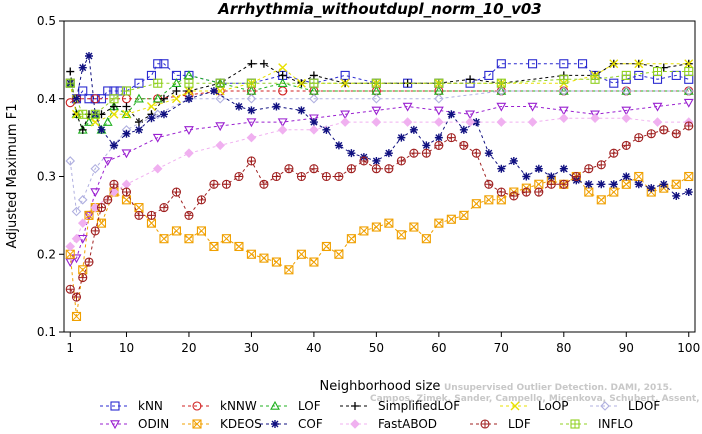 The width and height of the screenshot is (702, 434). What do you see at coordinates (46, 21) in the screenshot?
I see `y-tick-label: 0.5` at bounding box center [46, 21].